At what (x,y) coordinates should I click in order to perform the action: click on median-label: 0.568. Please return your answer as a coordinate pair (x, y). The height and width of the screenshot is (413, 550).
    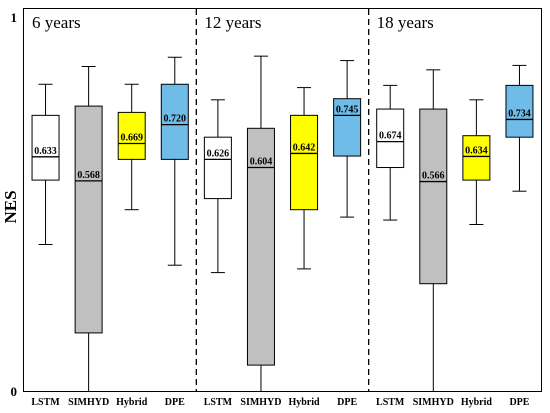
    Looking at the image, I should click on (88, 175).